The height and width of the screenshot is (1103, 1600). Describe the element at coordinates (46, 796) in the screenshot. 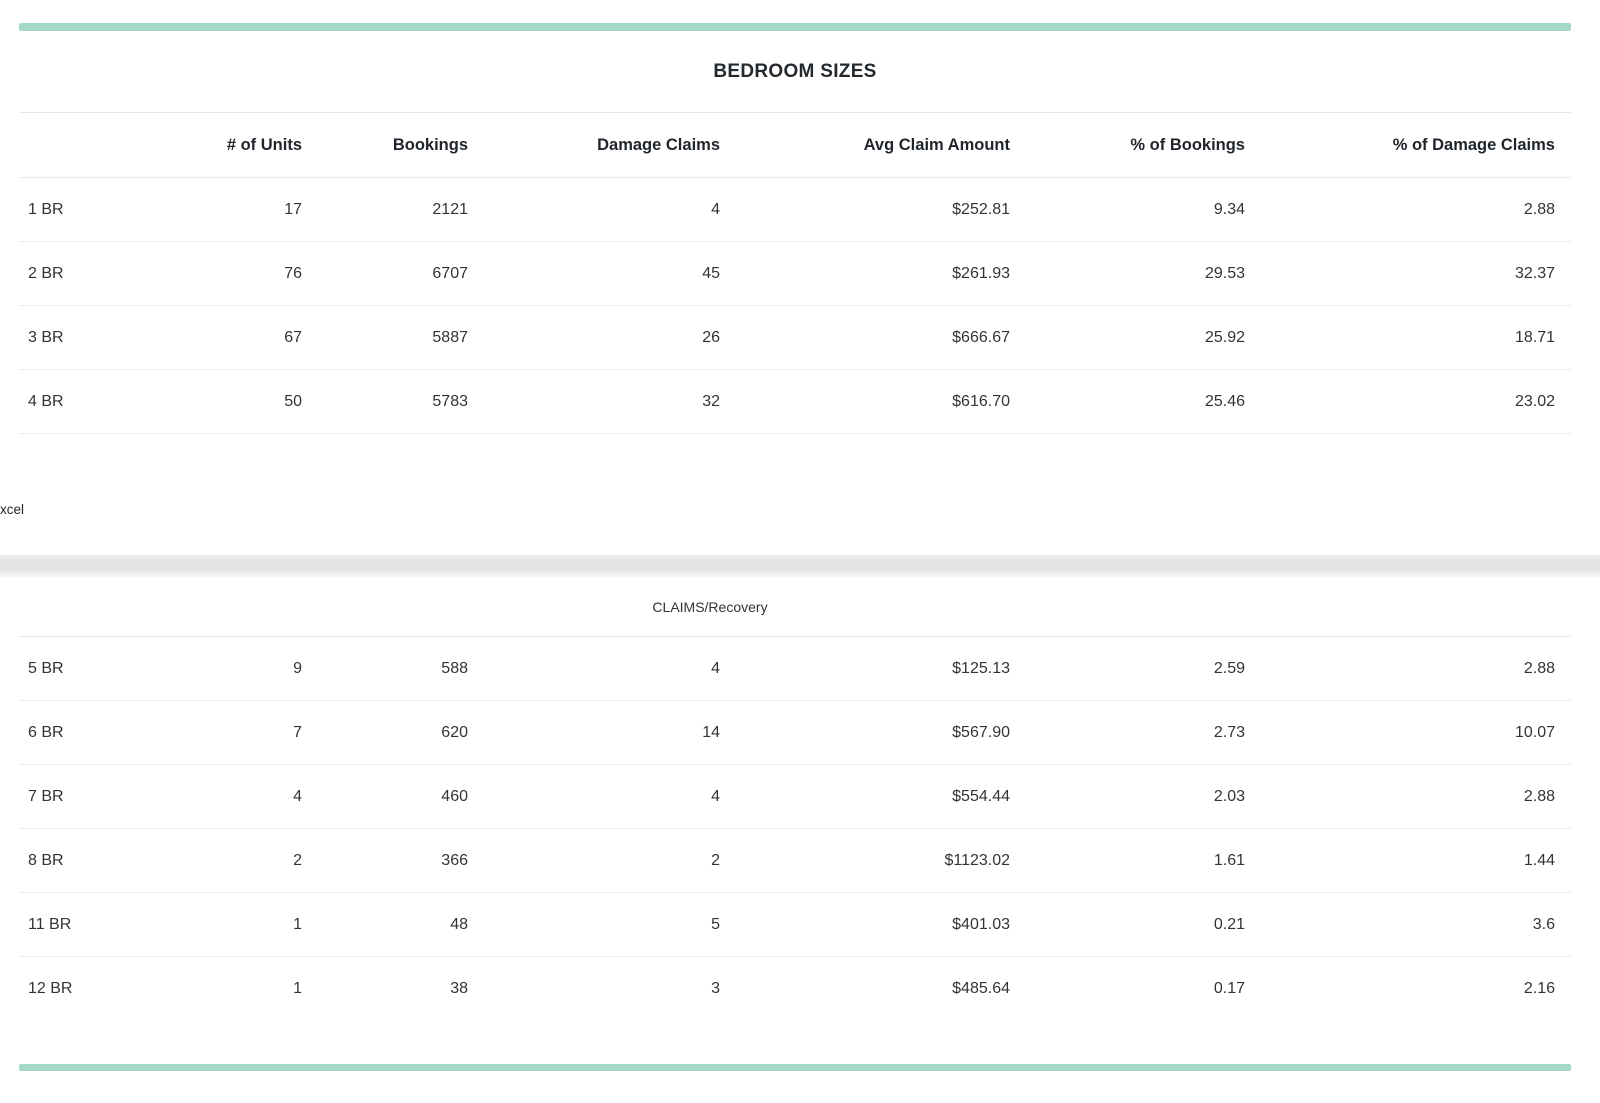

I see `bedroom-label-cell: 7 BR` at that location.